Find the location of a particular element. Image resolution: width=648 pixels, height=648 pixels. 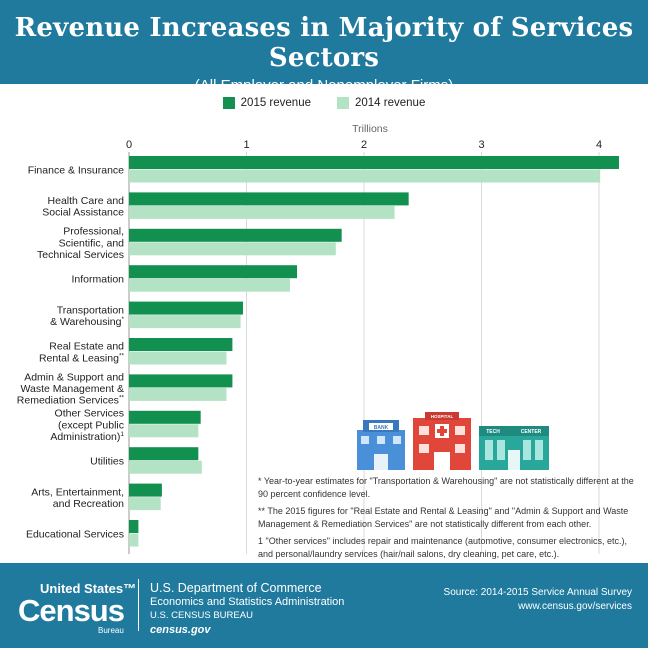

page-subtitle: (All Employer and Nonemployer Firms) is located at coordinates (324, 85).